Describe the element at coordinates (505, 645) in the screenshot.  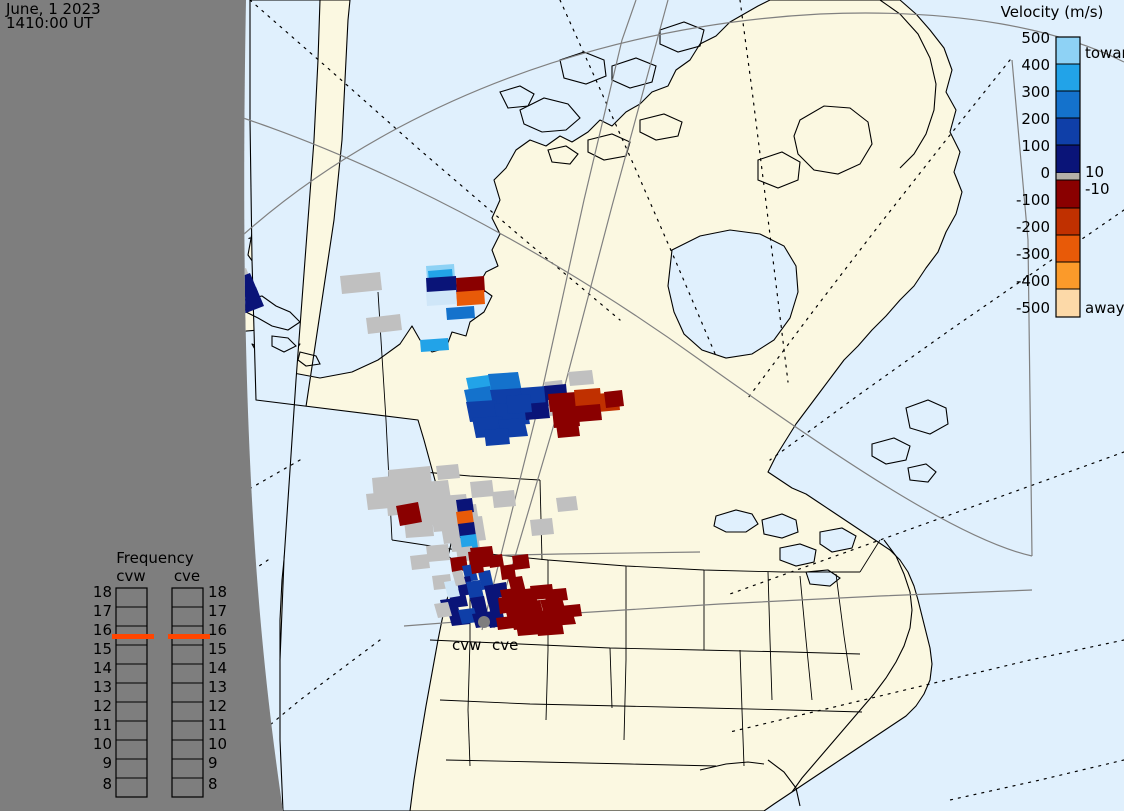
I see `station-label-cve: cve` at that location.